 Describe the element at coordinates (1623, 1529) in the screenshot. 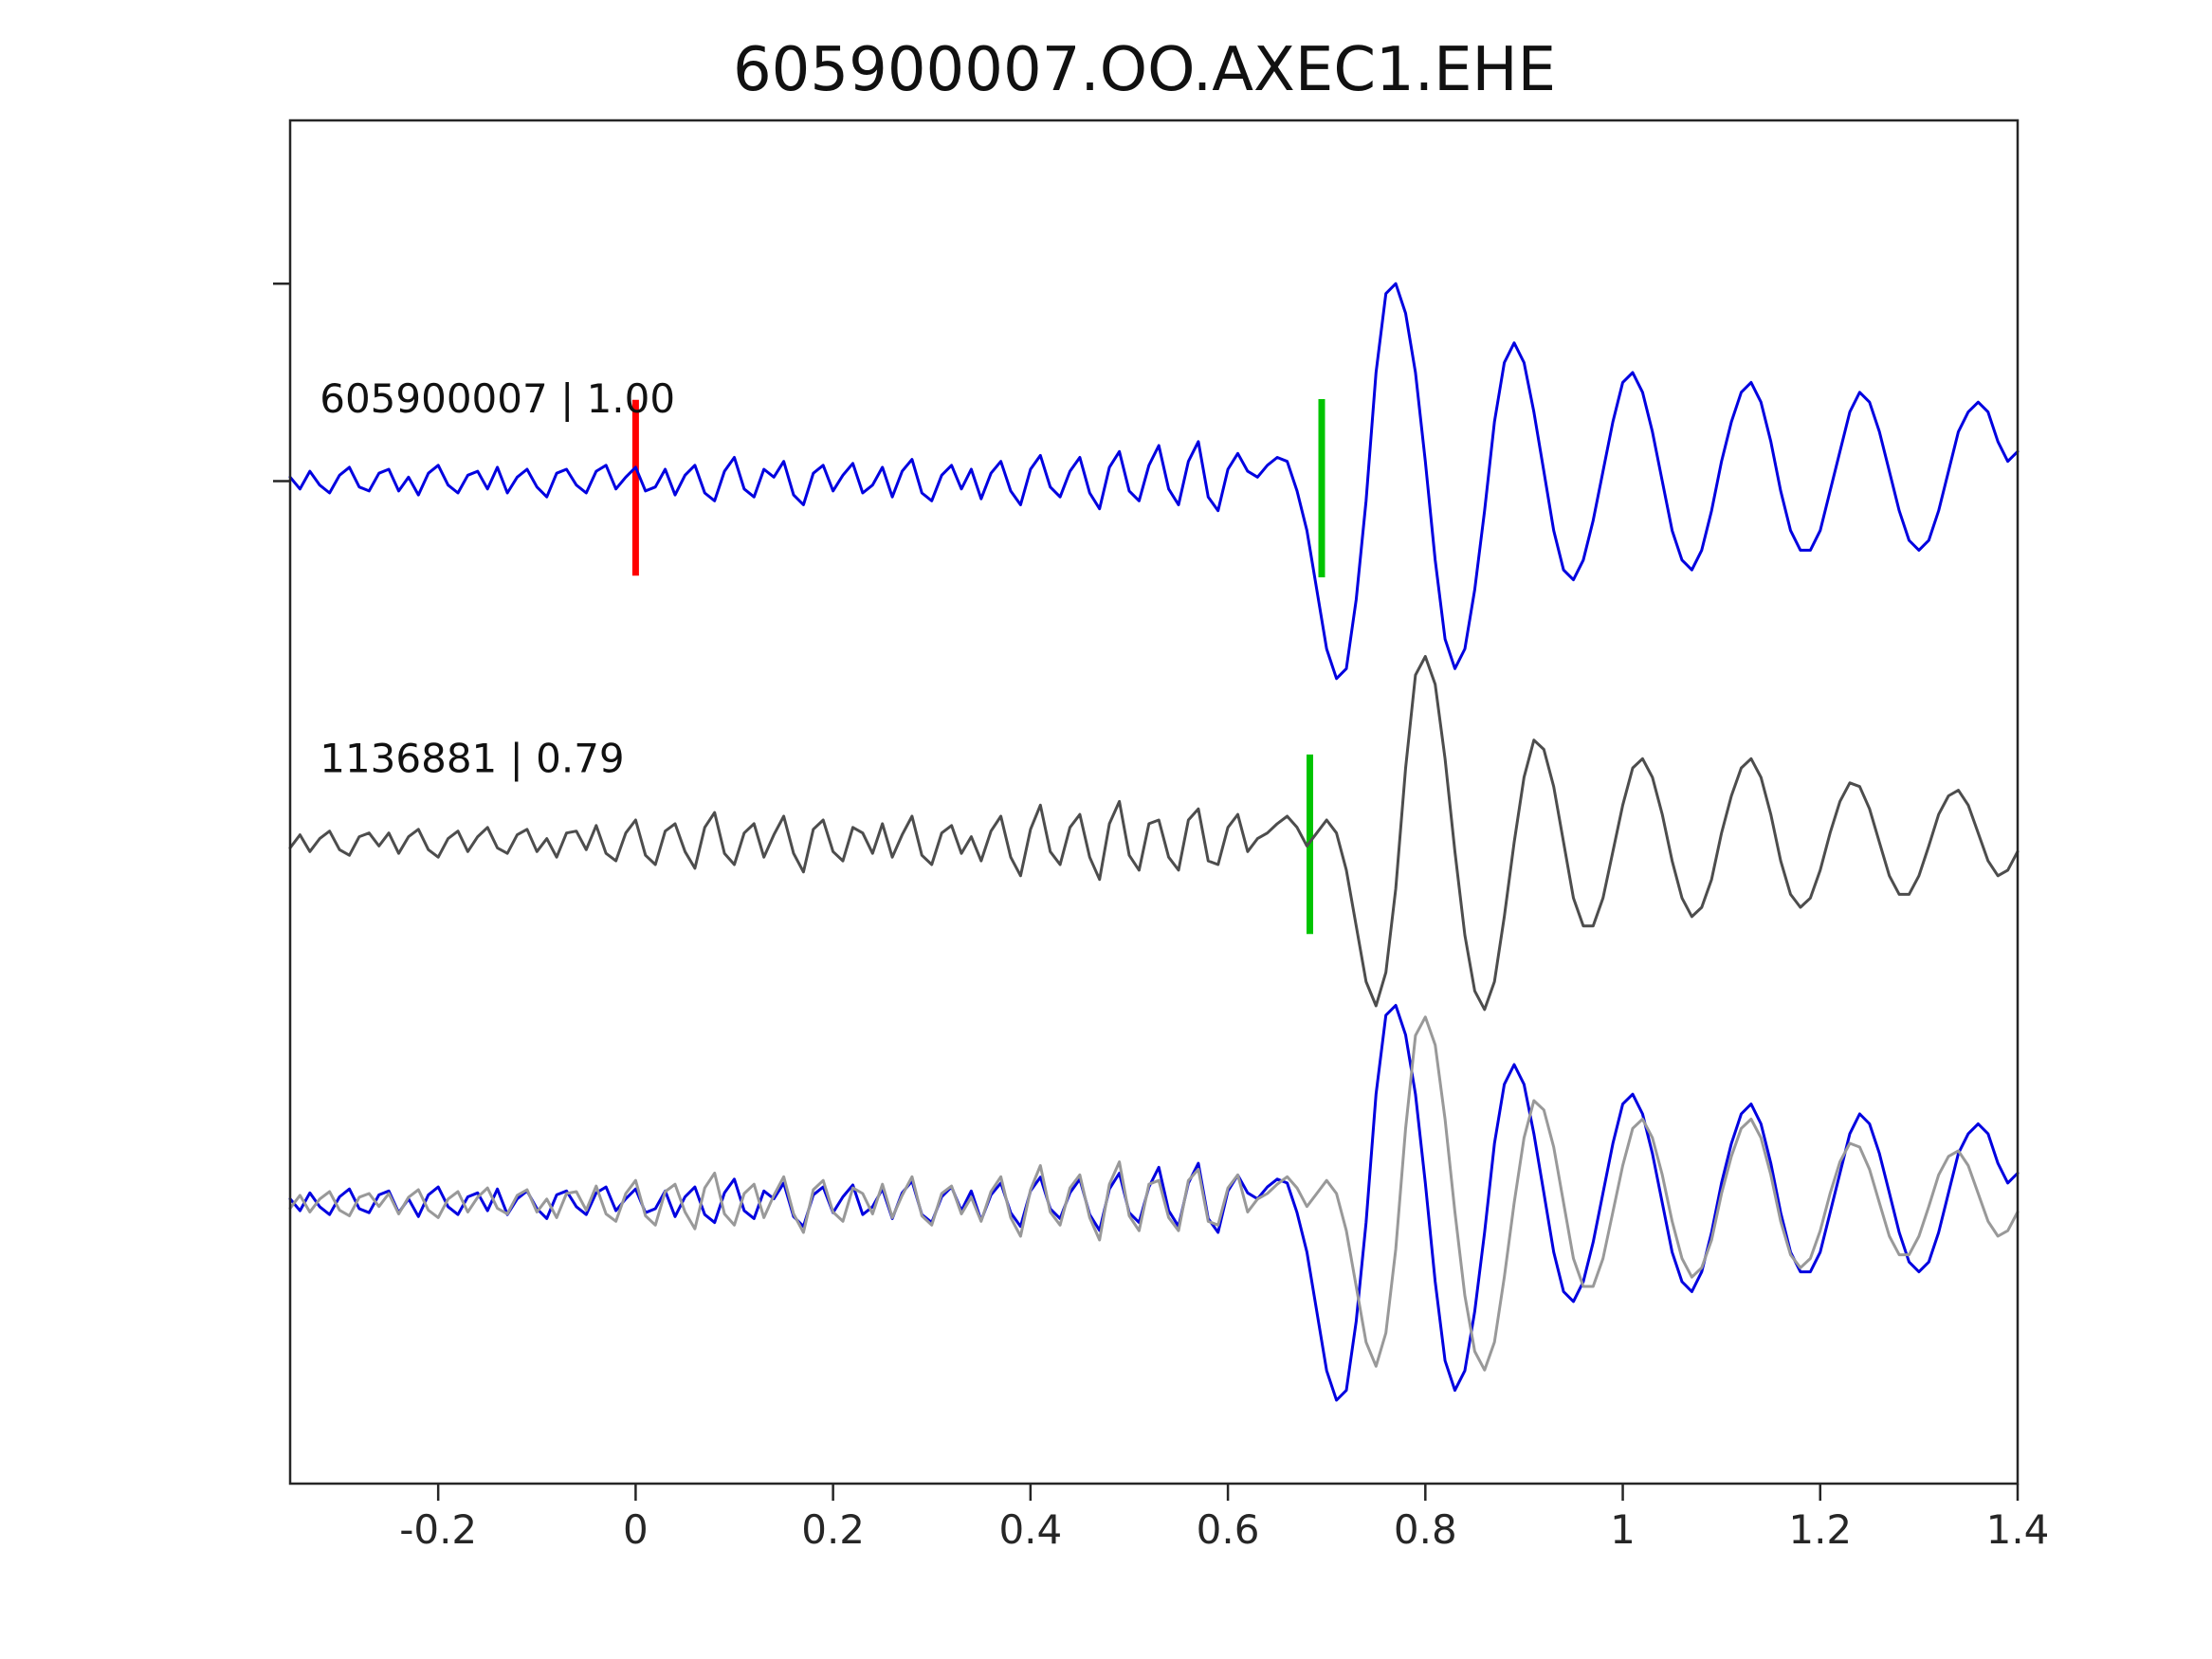

I see `x-tick-label: 1` at that location.